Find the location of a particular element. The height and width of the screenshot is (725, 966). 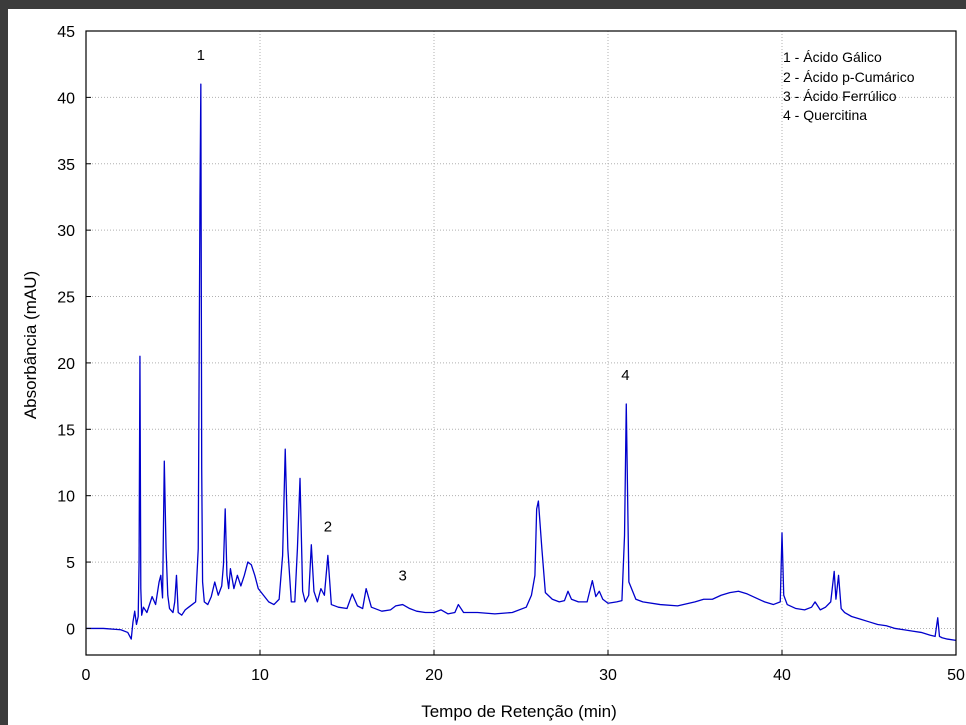

legend-entry-3: 3 - Ácido Ferrúlico is located at coordinates (840, 96).